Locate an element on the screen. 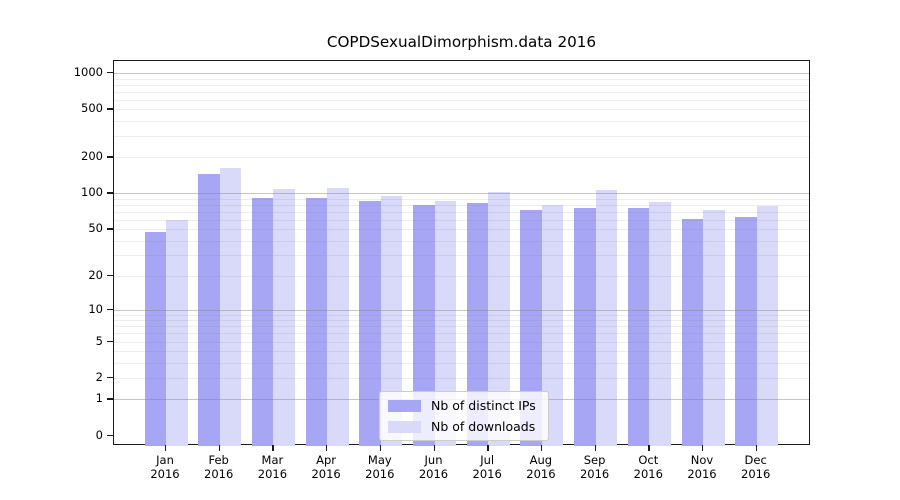 This screenshot has width=900, height=500. y-tick-label-100: 100 is located at coordinates (92, 192).